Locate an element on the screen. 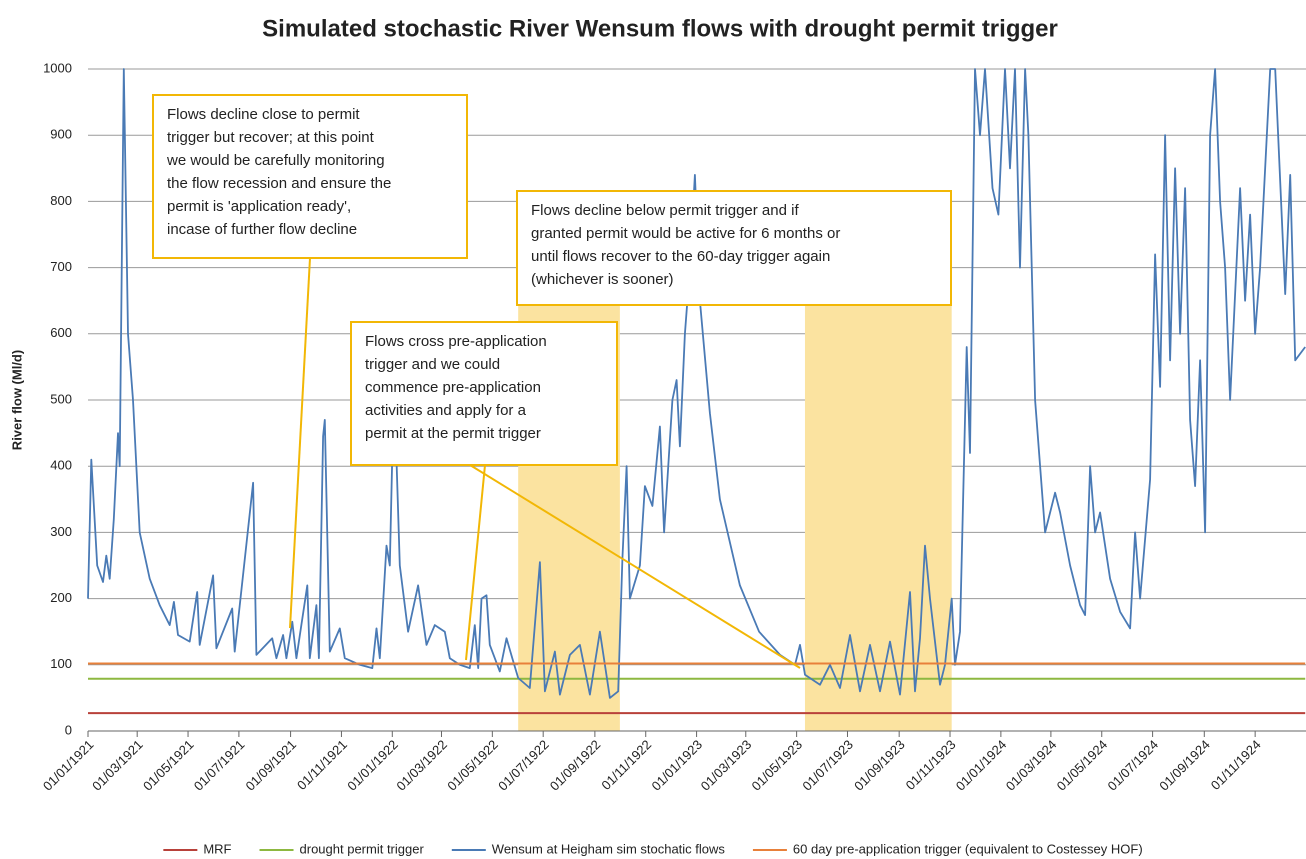  y-tick-label: 700 is located at coordinates (61, 266).